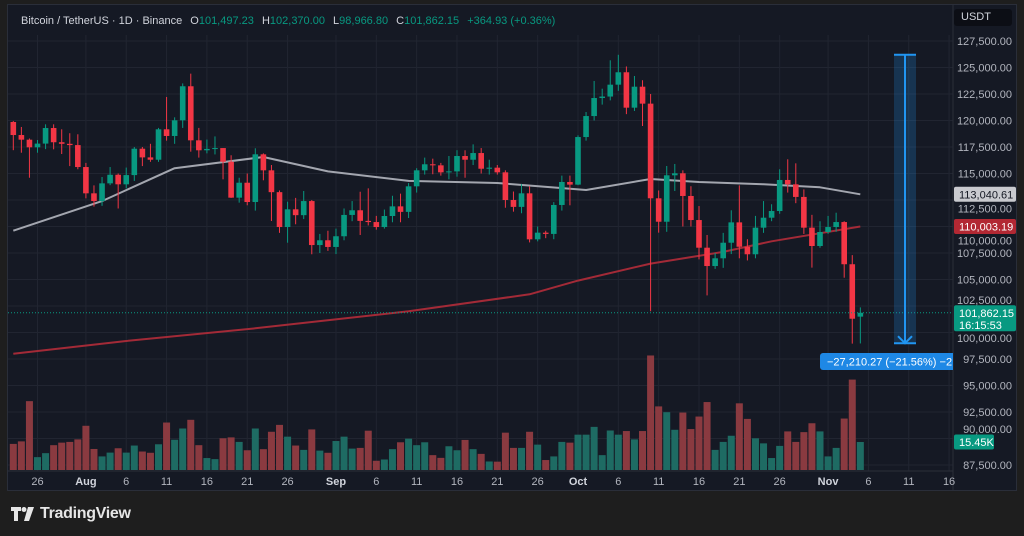 The width and height of the screenshot is (1024, 536). What do you see at coordinates (71, 514) in the screenshot?
I see `tradingview-logo: TradingView` at bounding box center [71, 514].